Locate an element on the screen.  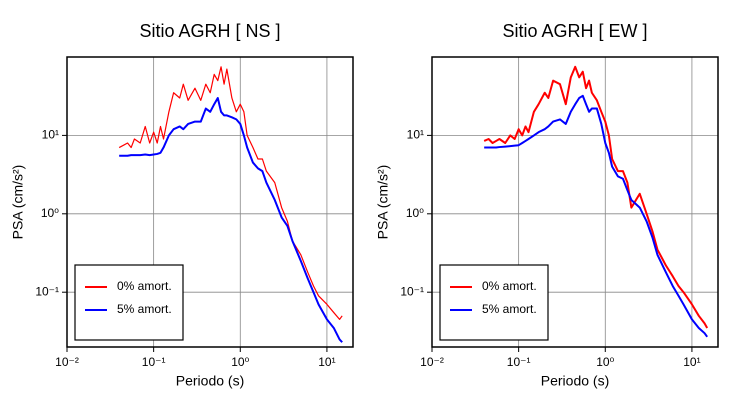
chart-title: Sitio AGRH [ EW ] is located at coordinates (574, 31).